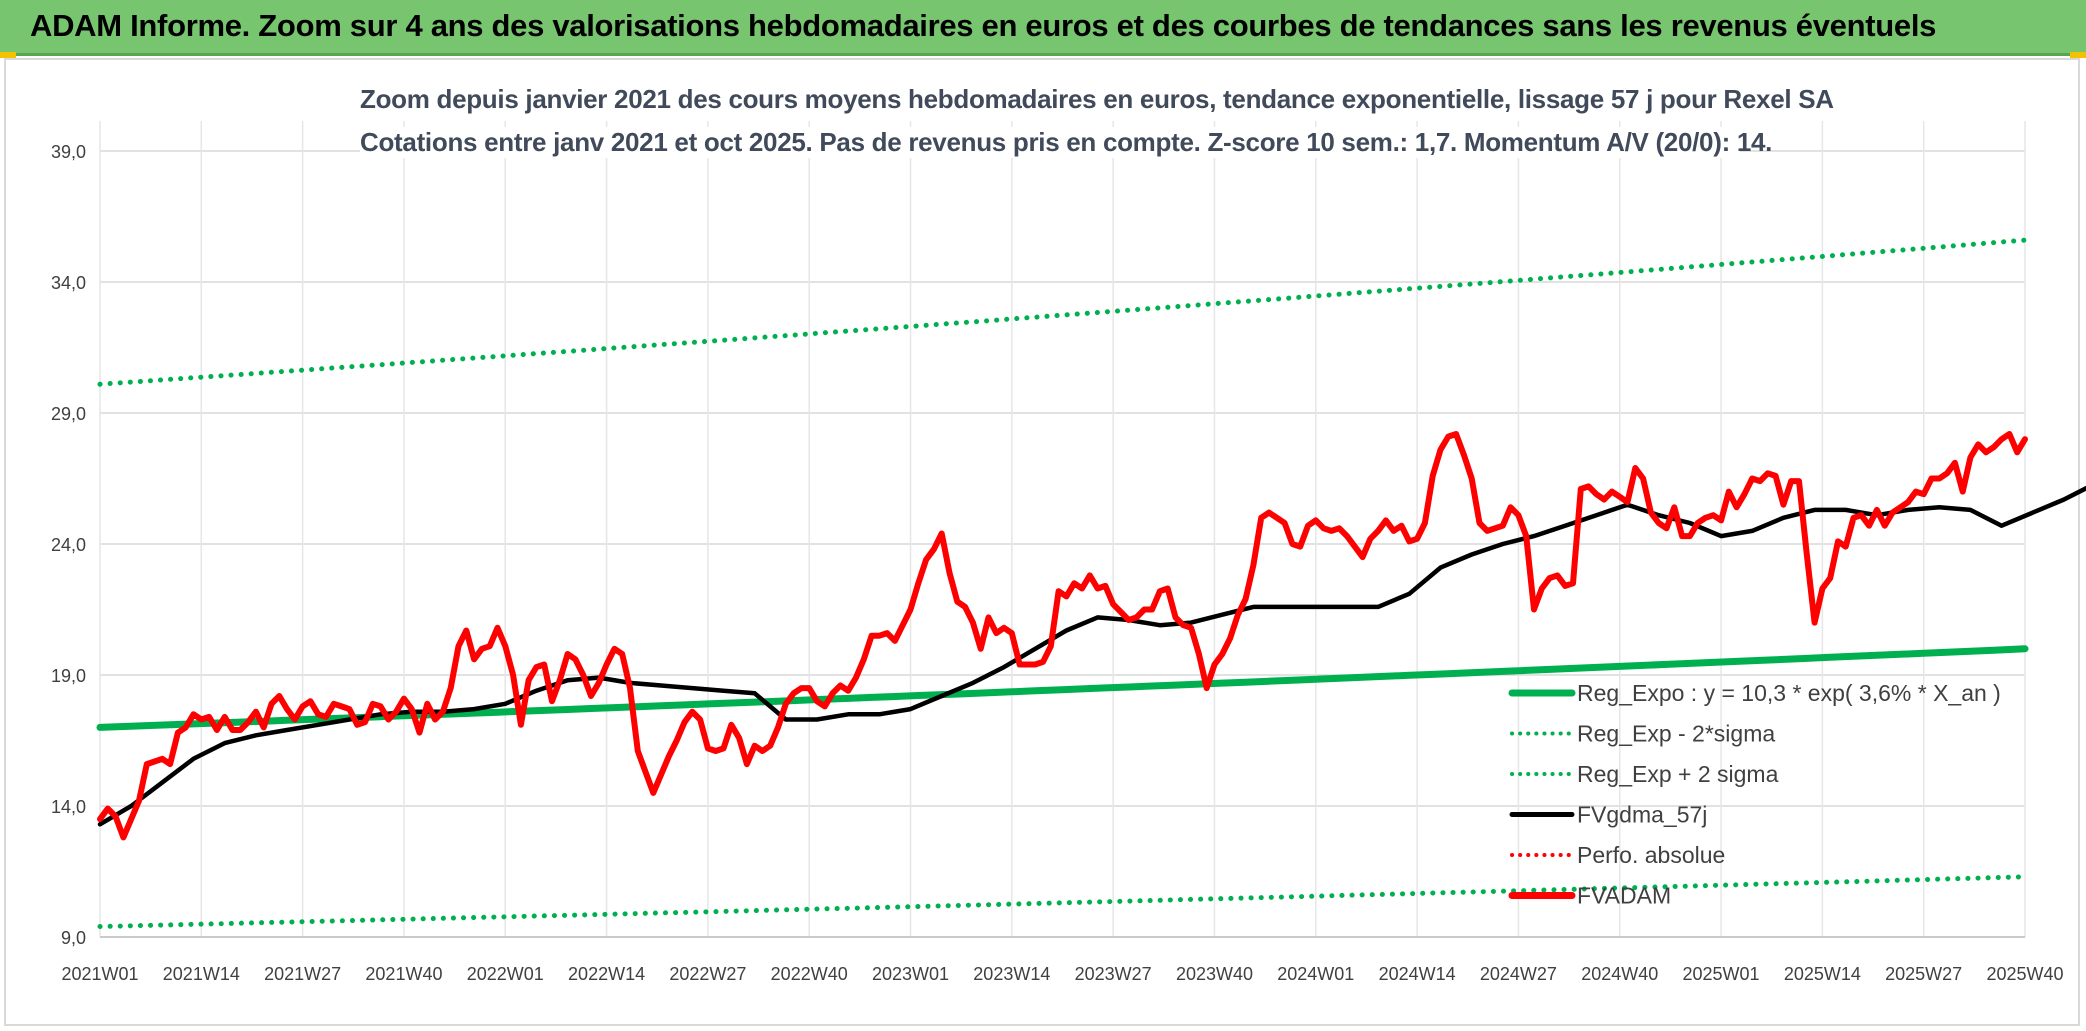  What do you see at coordinates (1624, 896) in the screenshot?
I see `legend-label: FVADAM` at bounding box center [1624, 896].